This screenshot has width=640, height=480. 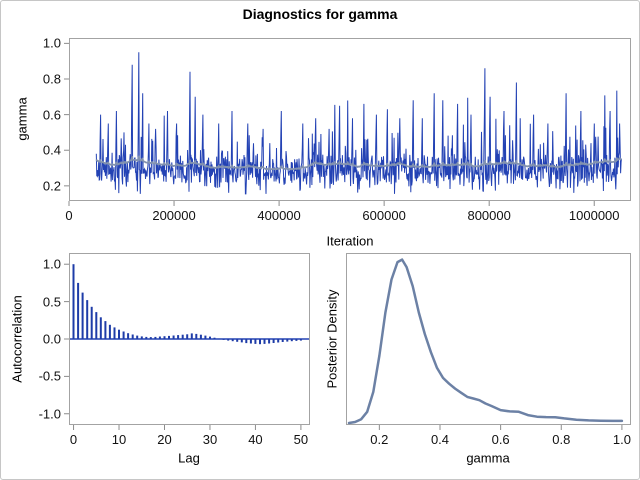 I want to click on x-tick-label: 30, so click(x=210, y=439).